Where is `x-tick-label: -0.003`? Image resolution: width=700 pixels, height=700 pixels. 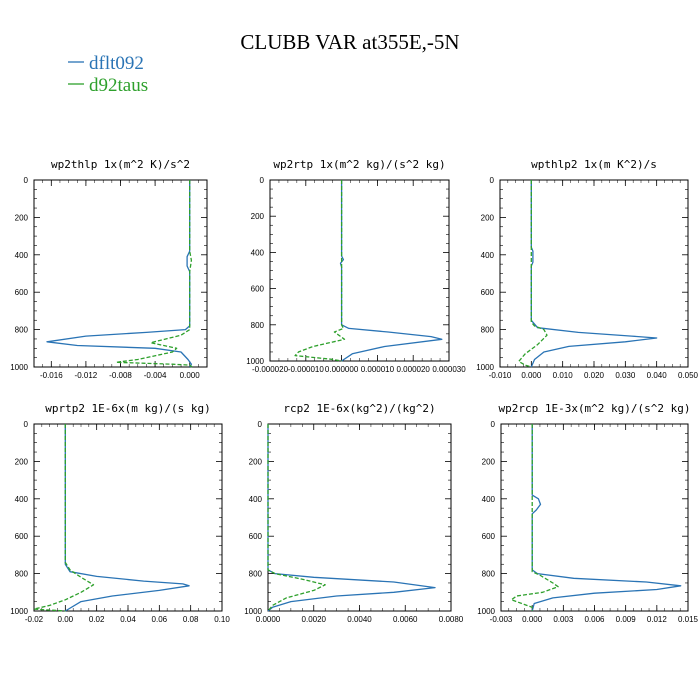 x-tick-label: -0.003 is located at coordinates (501, 619).